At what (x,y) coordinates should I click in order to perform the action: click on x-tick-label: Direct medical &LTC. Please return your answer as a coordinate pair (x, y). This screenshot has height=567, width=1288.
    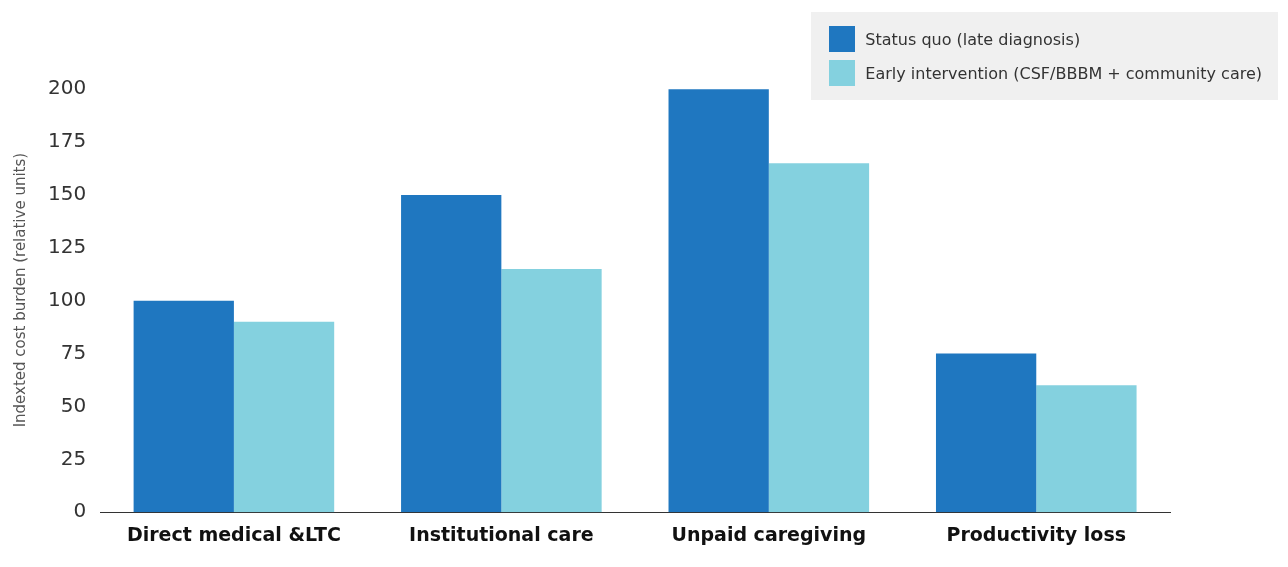
    Looking at the image, I should click on (233, 533).